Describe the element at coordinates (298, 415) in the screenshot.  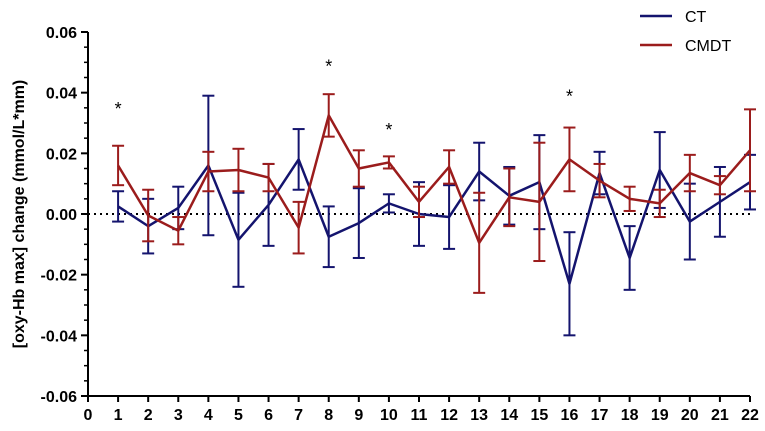
I see `x-tick-label: 7` at that location.